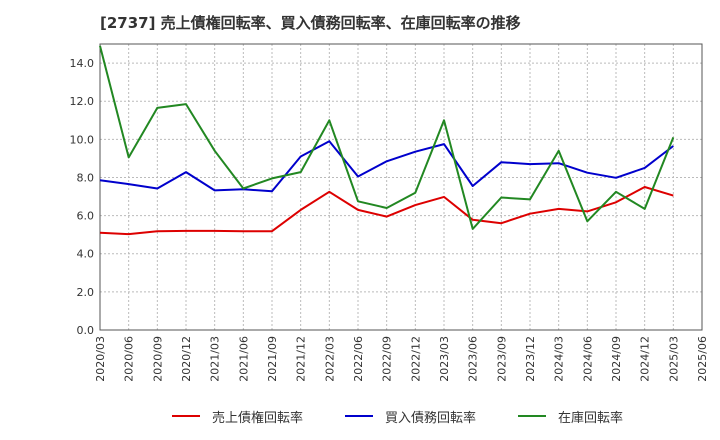 Image resolution: width=720 pixels, height=440 pixels. What do you see at coordinates (86, 330) in the screenshot?
I see `y-tick-label: 0.0` at bounding box center [86, 330].